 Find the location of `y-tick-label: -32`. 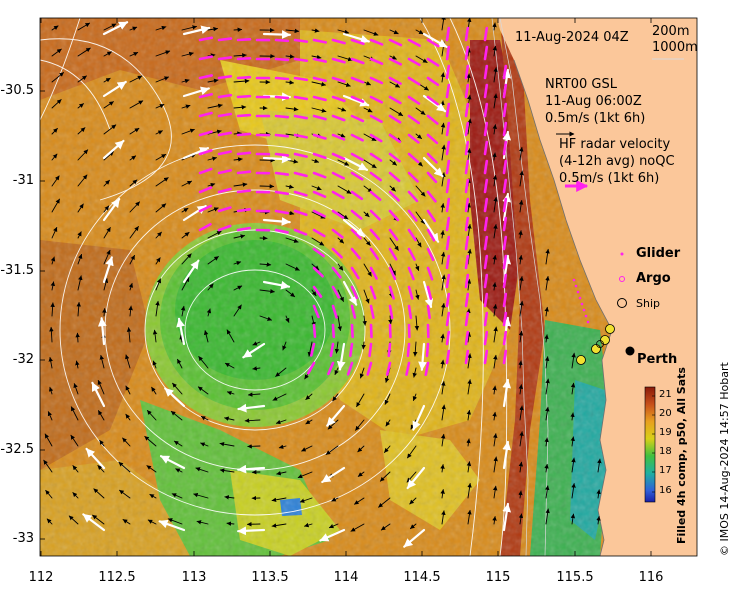

y-tick-label: -32 is located at coordinates (23, 359).